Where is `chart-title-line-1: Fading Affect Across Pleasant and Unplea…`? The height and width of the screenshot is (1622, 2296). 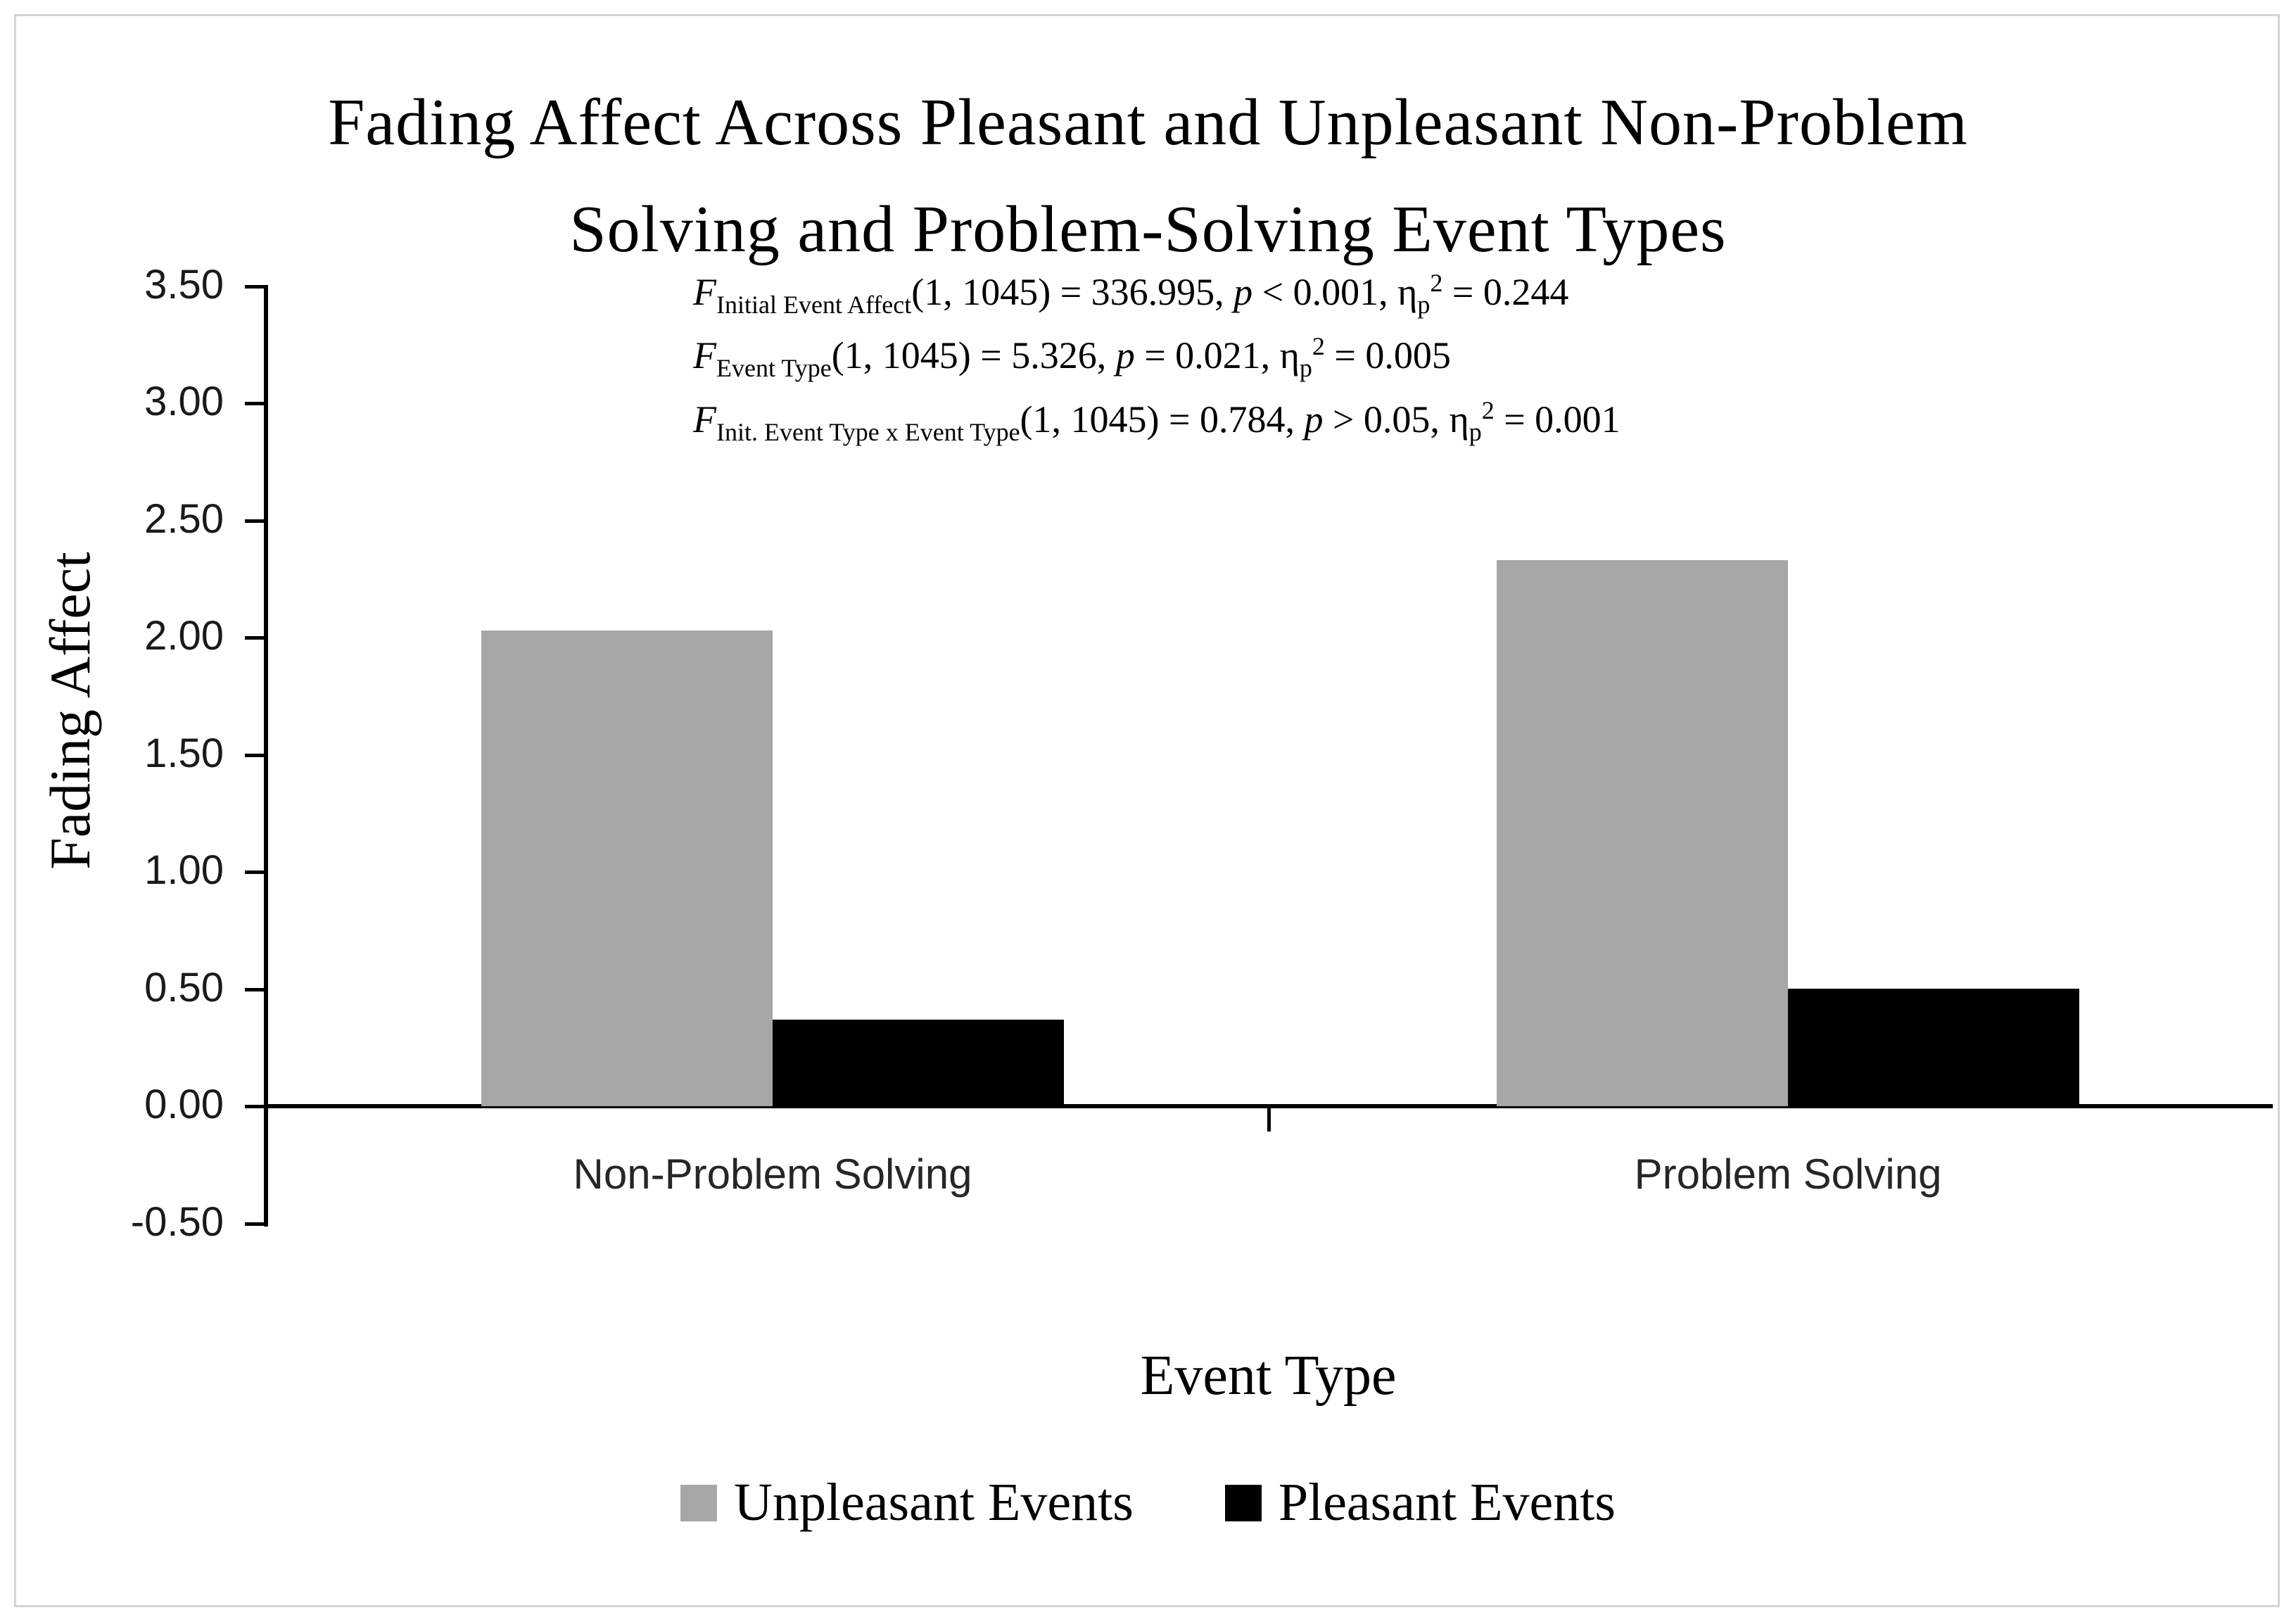
chart-title-line-1: Fading Affect Across Pleasant and Unplea… is located at coordinates (1148, 122).